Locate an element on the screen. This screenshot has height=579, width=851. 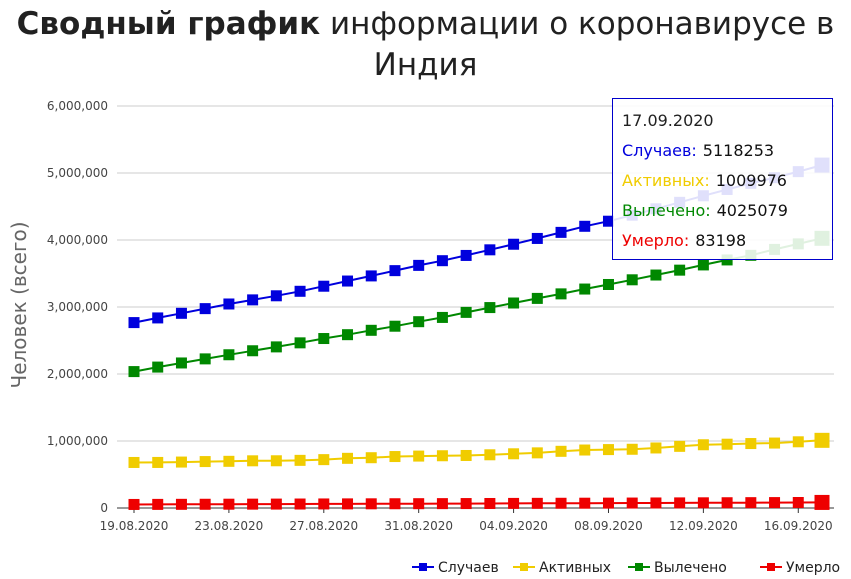
legend-label: Случаев is located at coordinates (468, 568).